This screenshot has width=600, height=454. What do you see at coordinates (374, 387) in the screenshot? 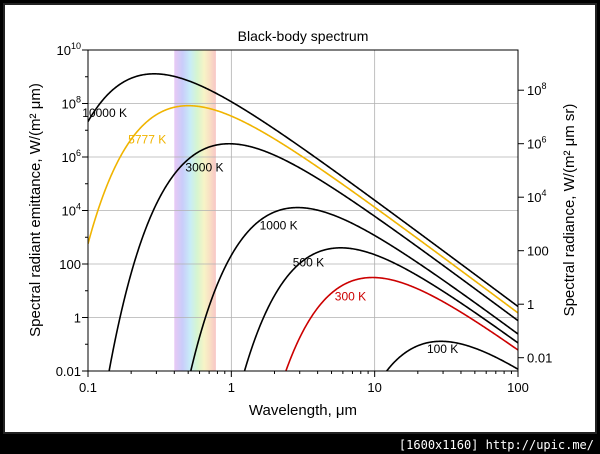
I see `x-tick-label: 10` at bounding box center [374, 387].